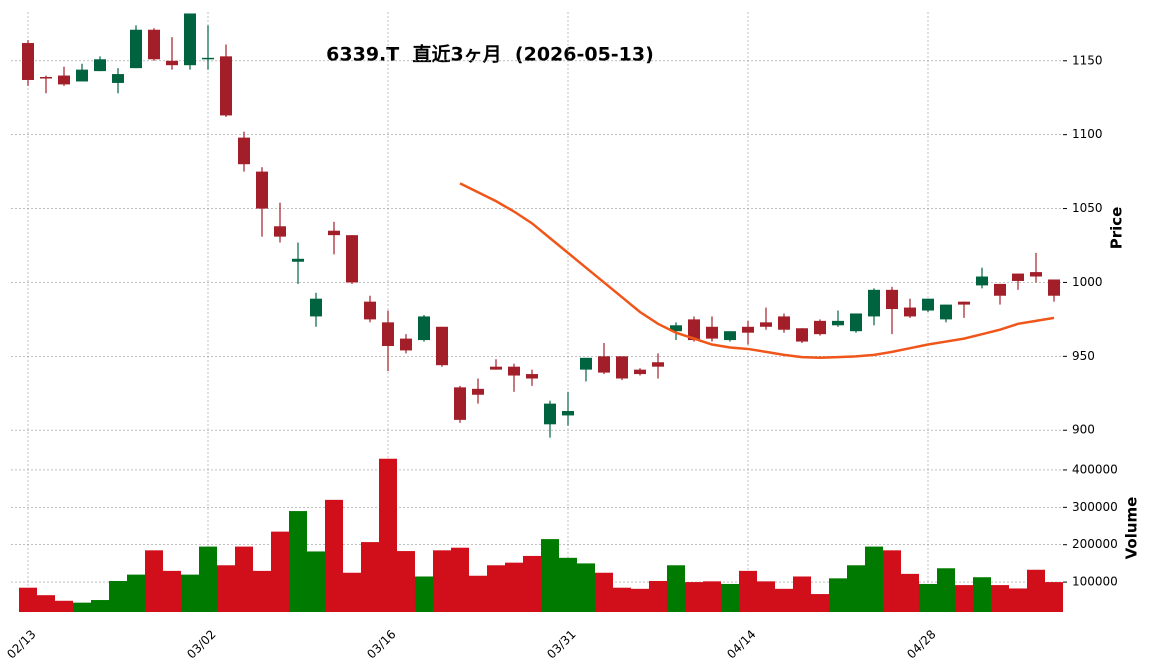  What do you see at coordinates (1095, 469) in the screenshot?
I see `y2-tick-label: 400000` at bounding box center [1095, 469].